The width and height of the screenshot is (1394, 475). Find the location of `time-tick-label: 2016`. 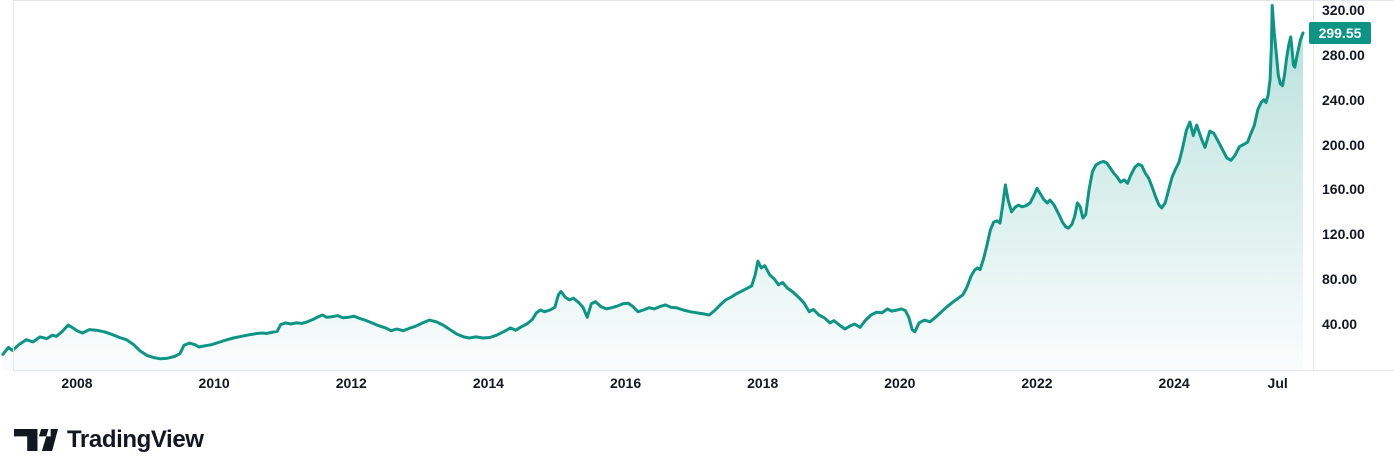

time-tick-label: 2016 is located at coordinates (625, 383).